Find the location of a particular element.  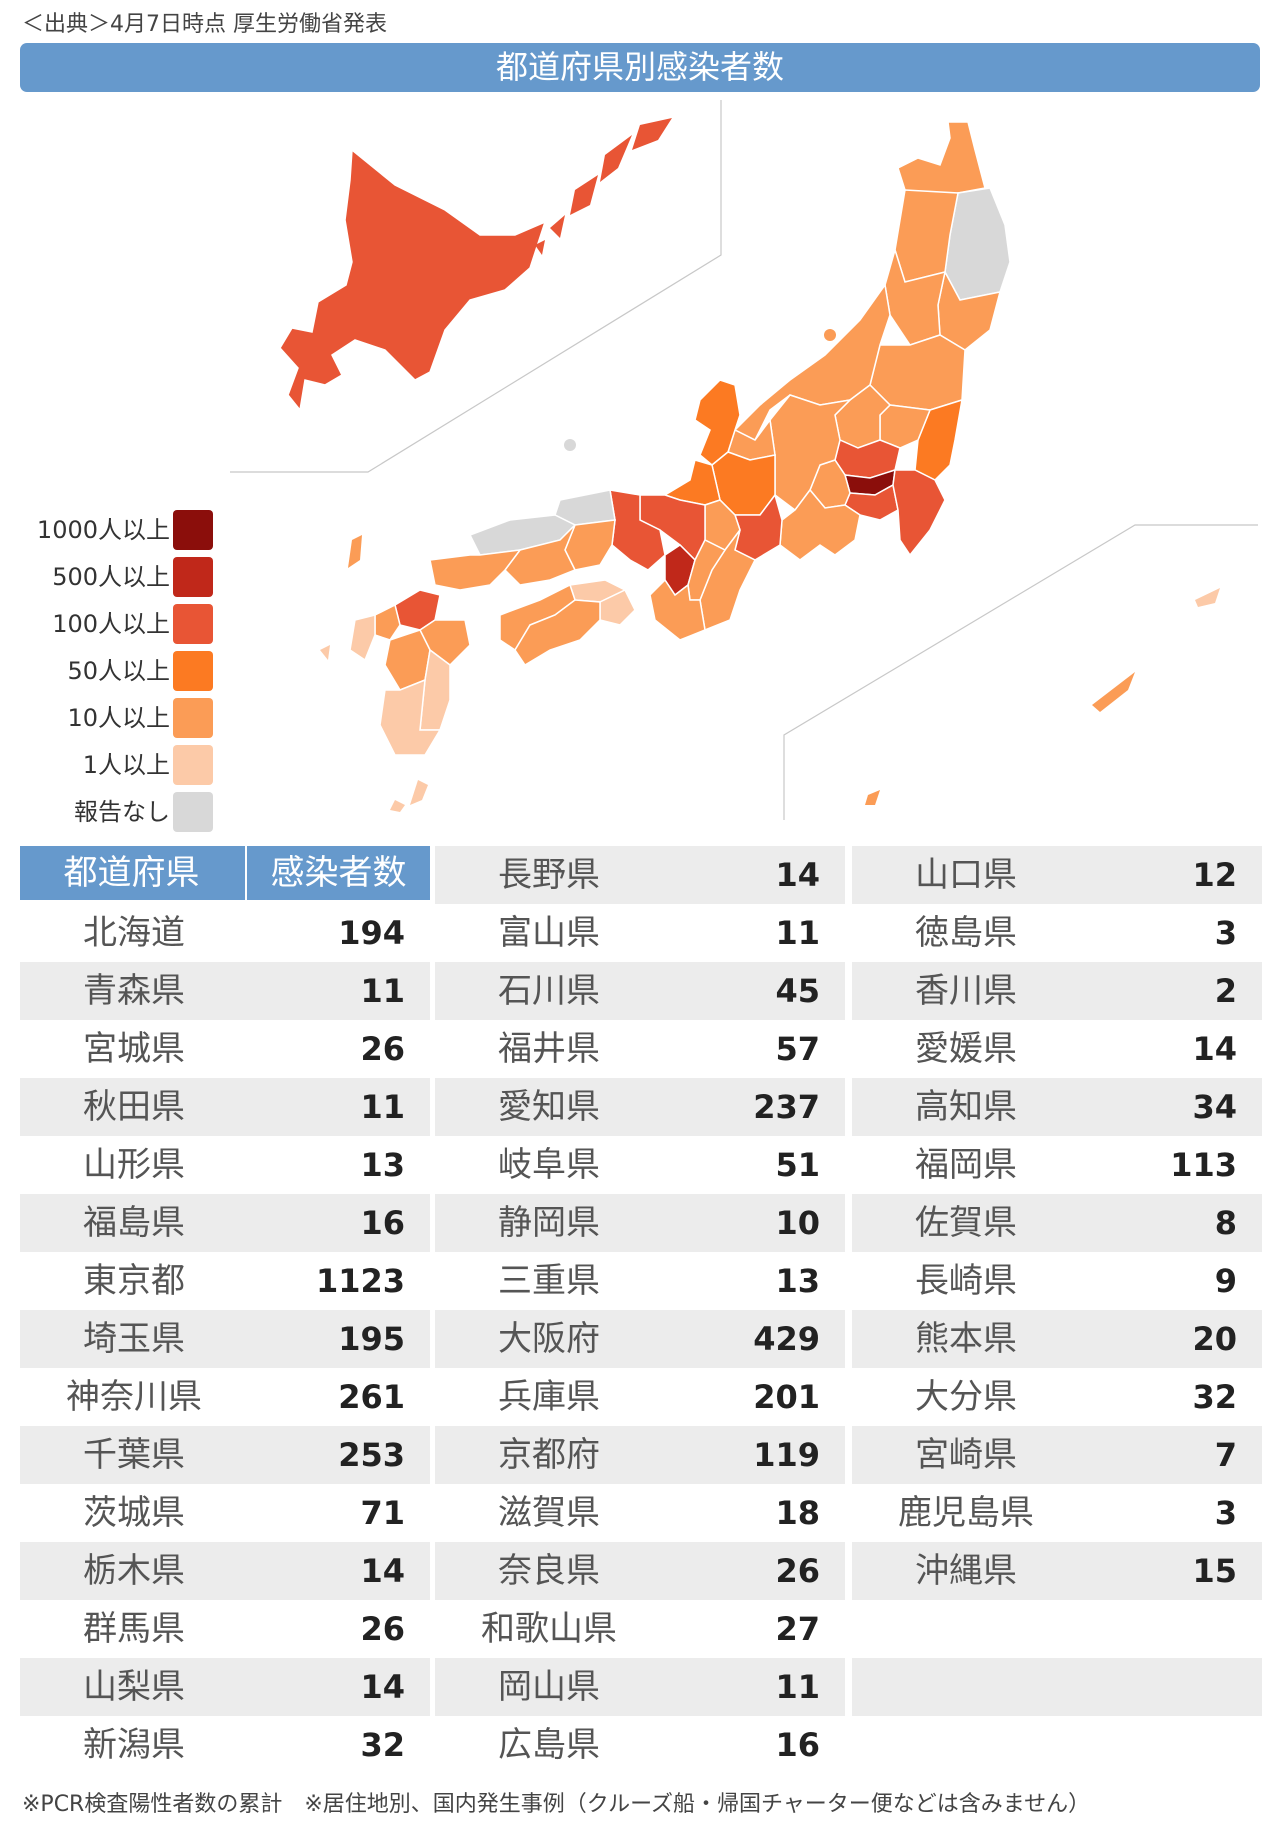

table-row: 神奈川県 261 is located at coordinates (225, 1397).